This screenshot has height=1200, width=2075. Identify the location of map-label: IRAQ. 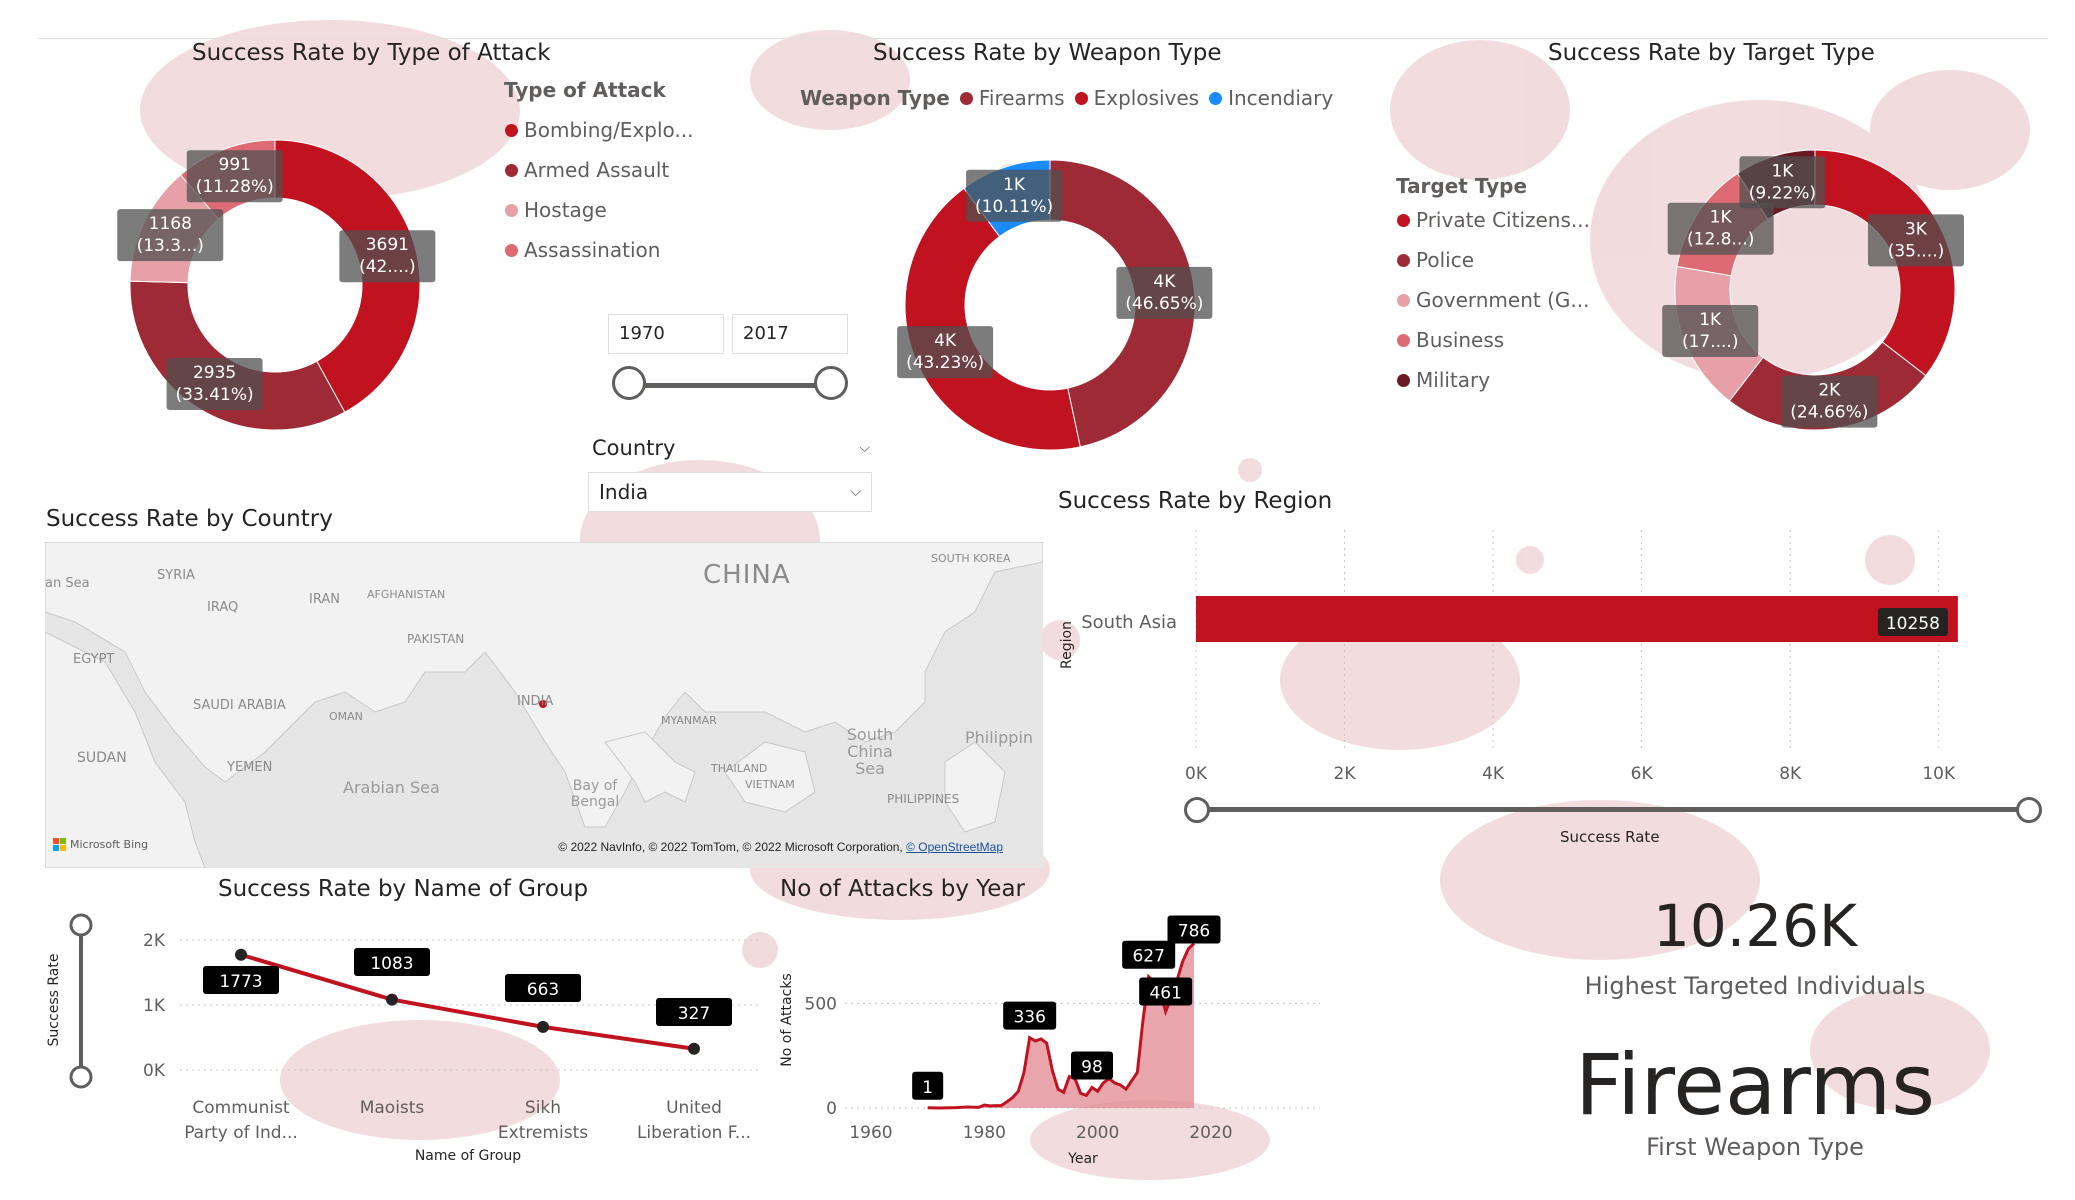
(223, 607).